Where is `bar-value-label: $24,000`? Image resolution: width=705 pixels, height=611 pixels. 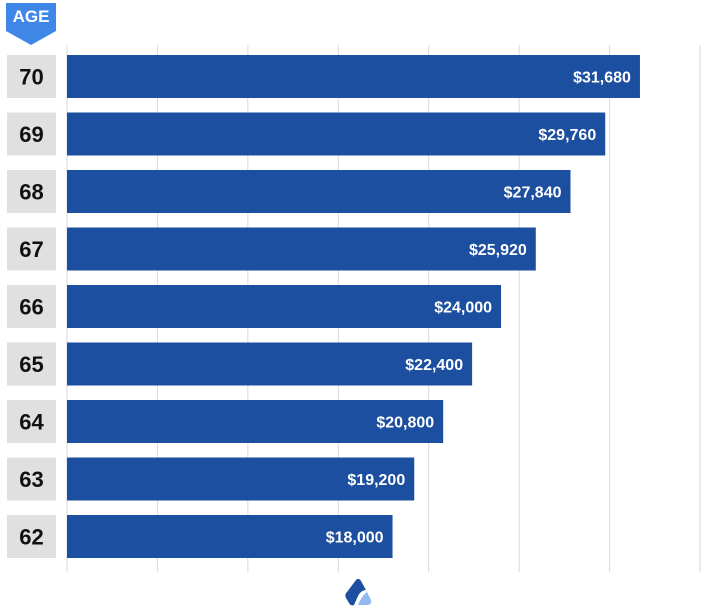 bar-value-label: $24,000 is located at coordinates (463, 308).